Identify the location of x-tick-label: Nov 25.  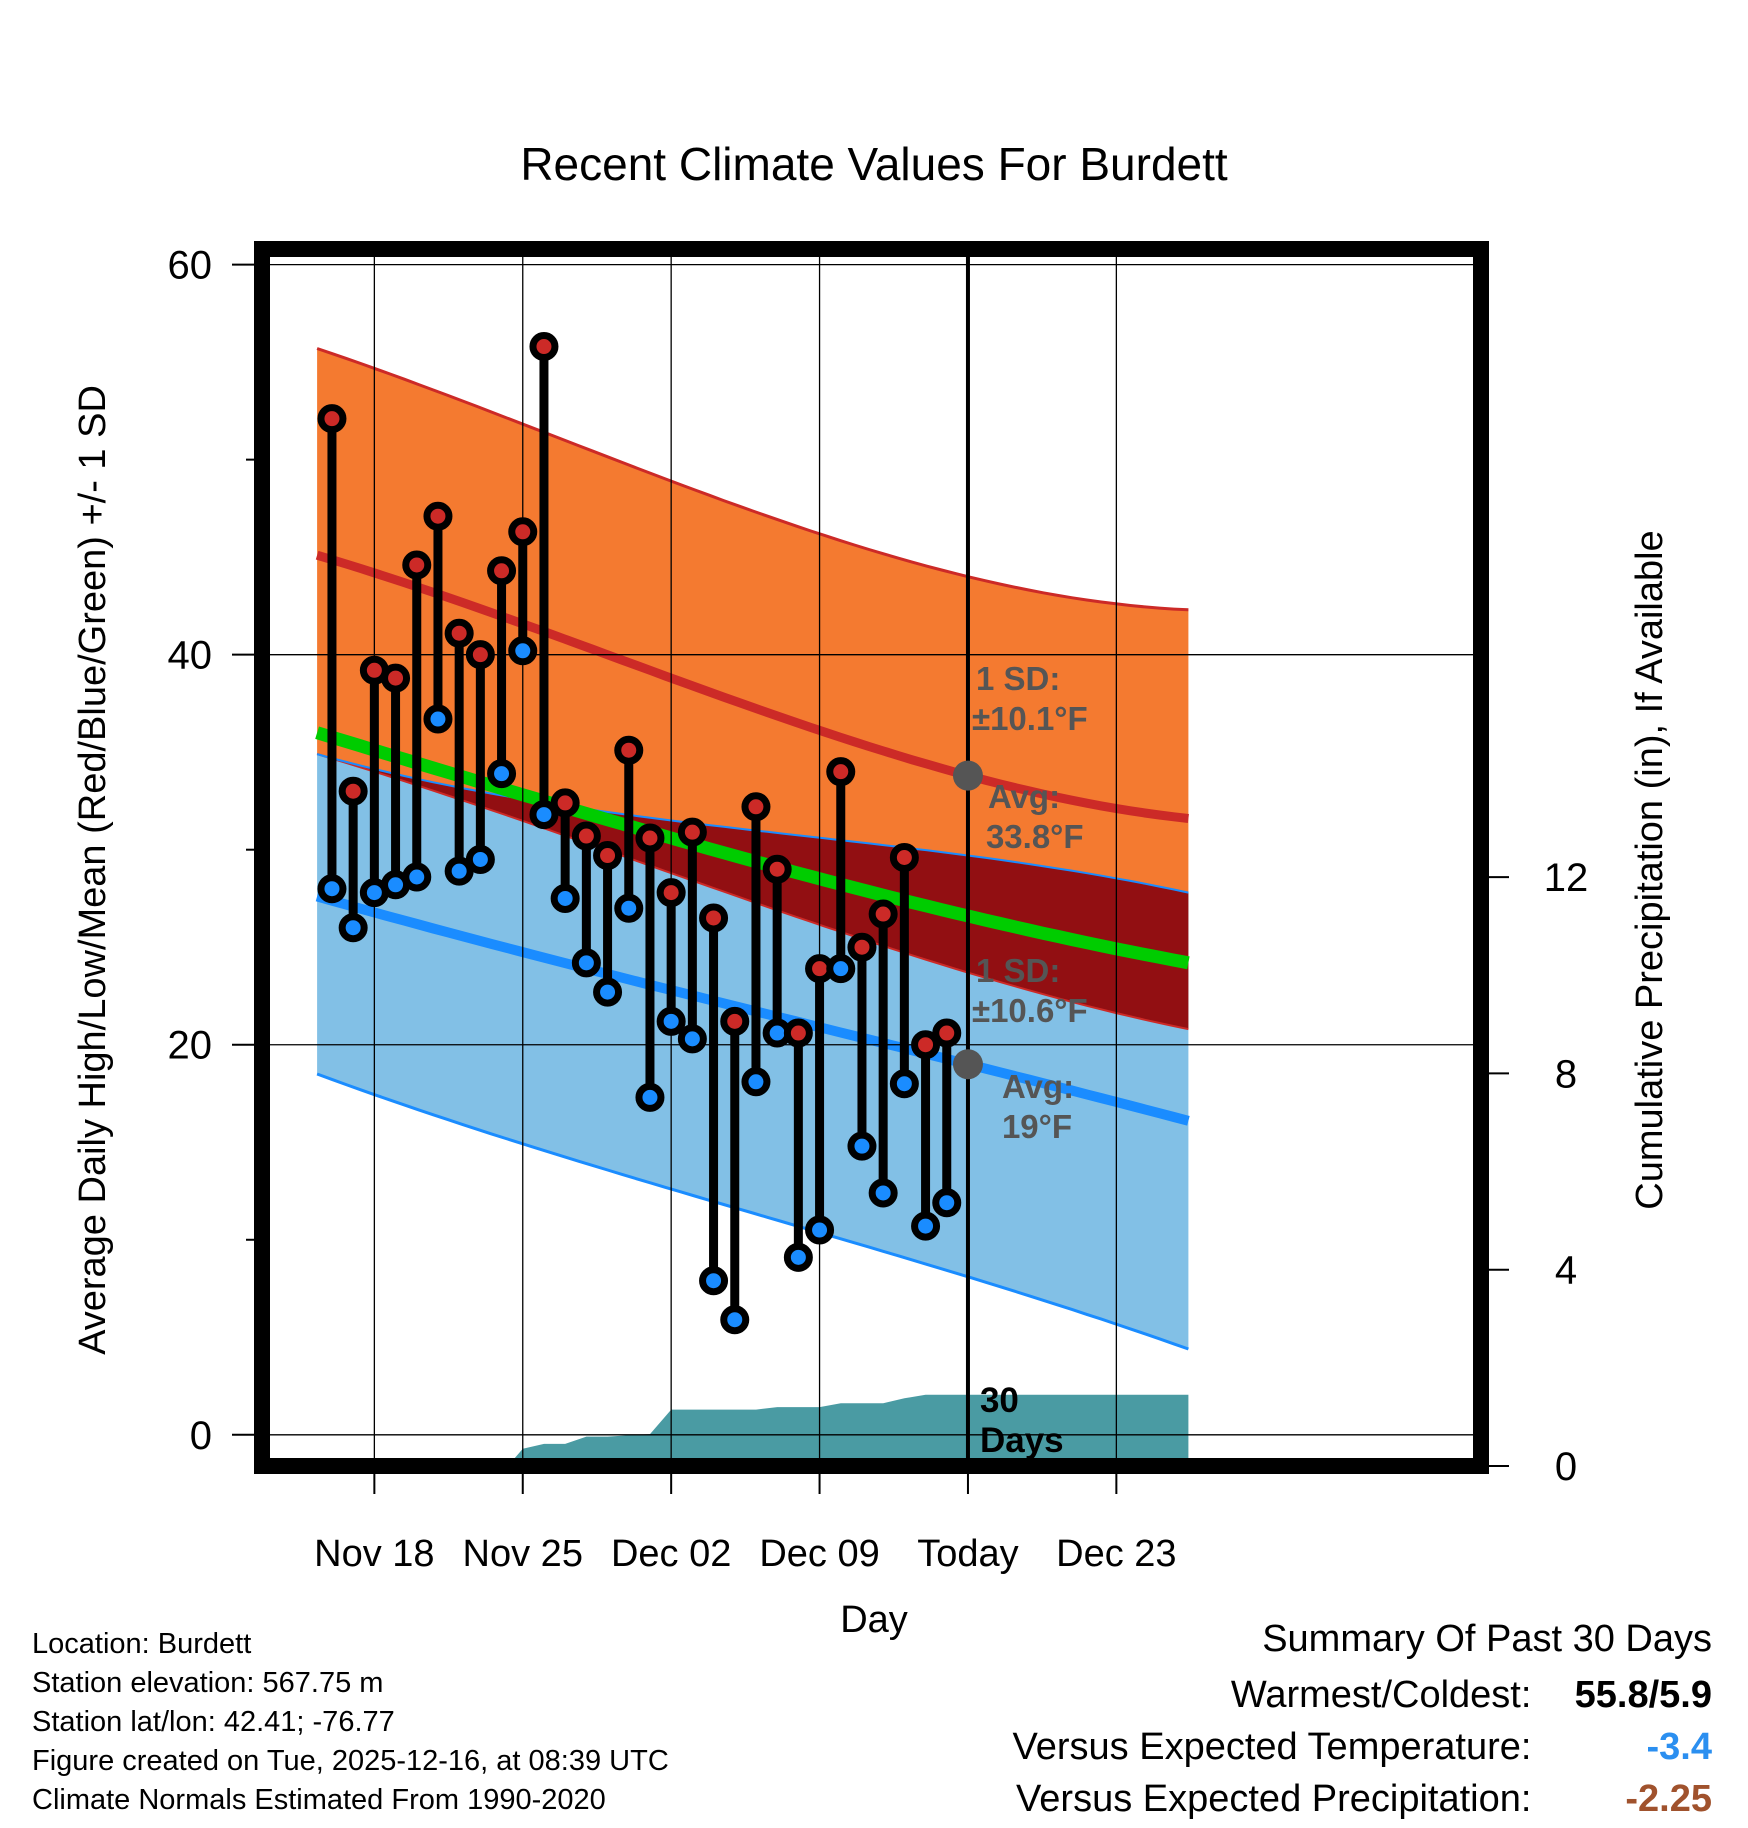
(523, 1554).